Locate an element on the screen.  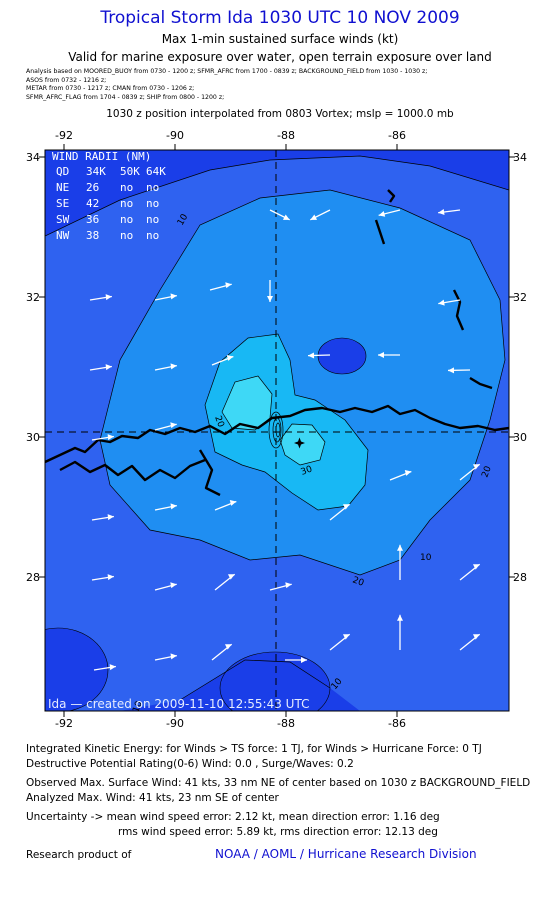
contour-label: 30 is located at coordinates (307, 470).